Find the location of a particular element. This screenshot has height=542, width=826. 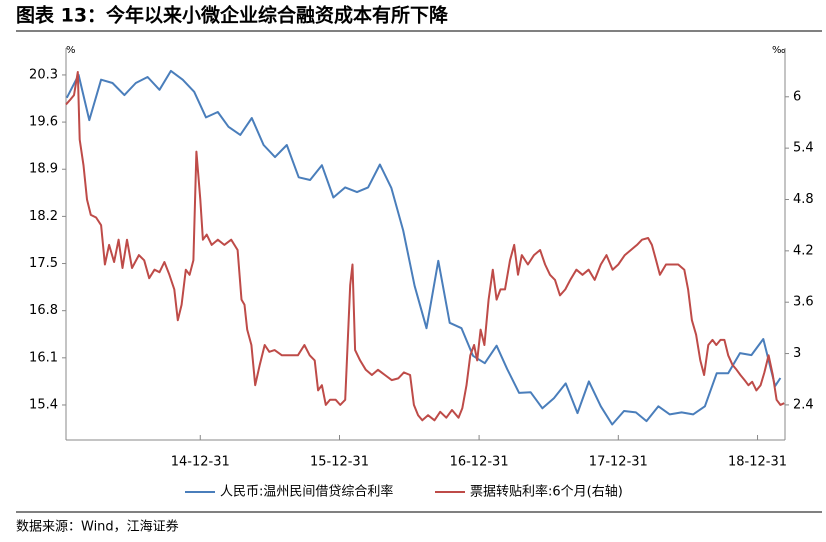

y2-tick-label: 2.4 is located at coordinates (803, 404).